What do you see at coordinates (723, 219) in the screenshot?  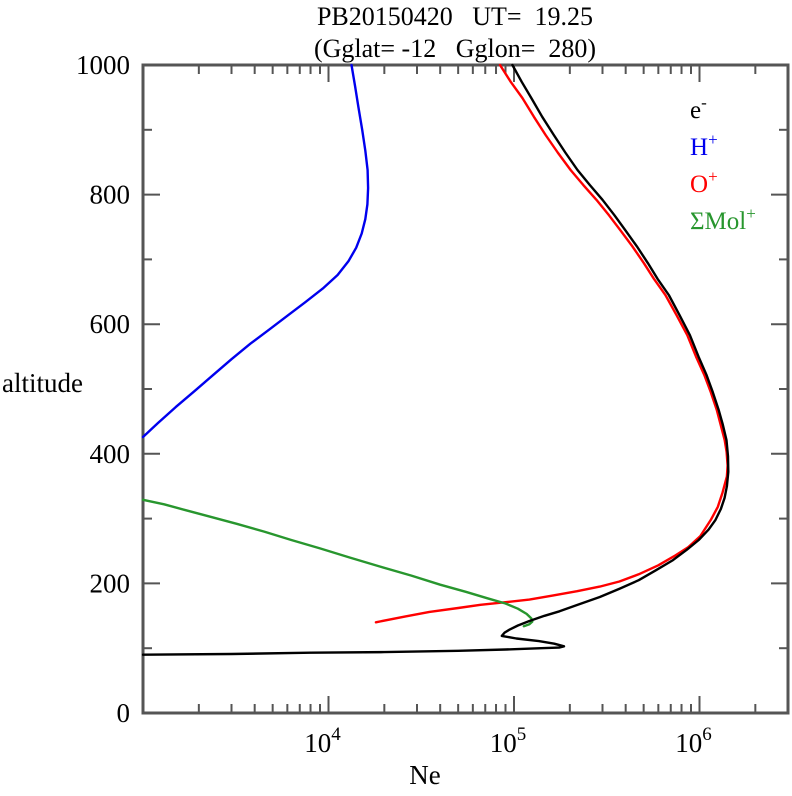 I see `legend-item-mol-plus: ΣMol+` at bounding box center [723, 219].